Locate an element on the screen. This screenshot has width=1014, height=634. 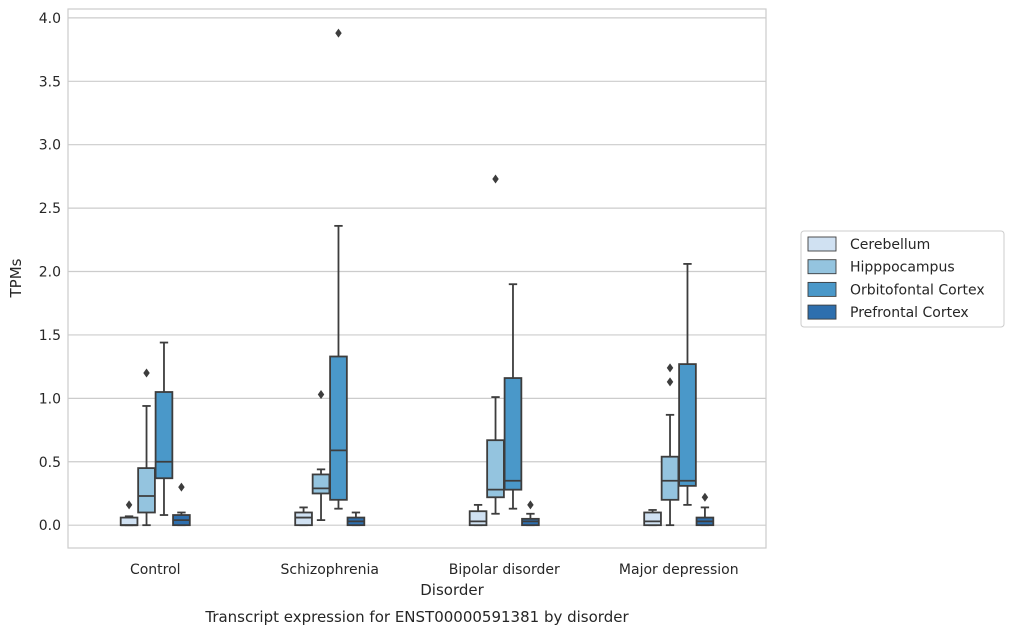
legend-label: Hipppocampus is located at coordinates (902, 268).